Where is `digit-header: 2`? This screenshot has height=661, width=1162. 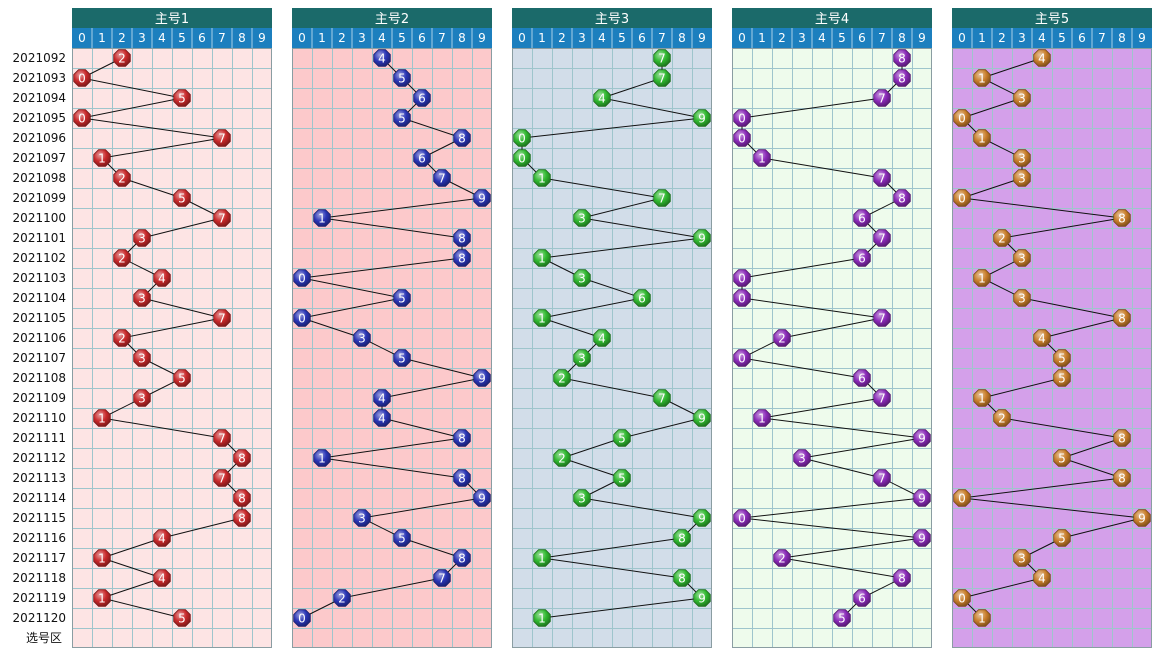
digit-header: 2 is located at coordinates (1002, 38).